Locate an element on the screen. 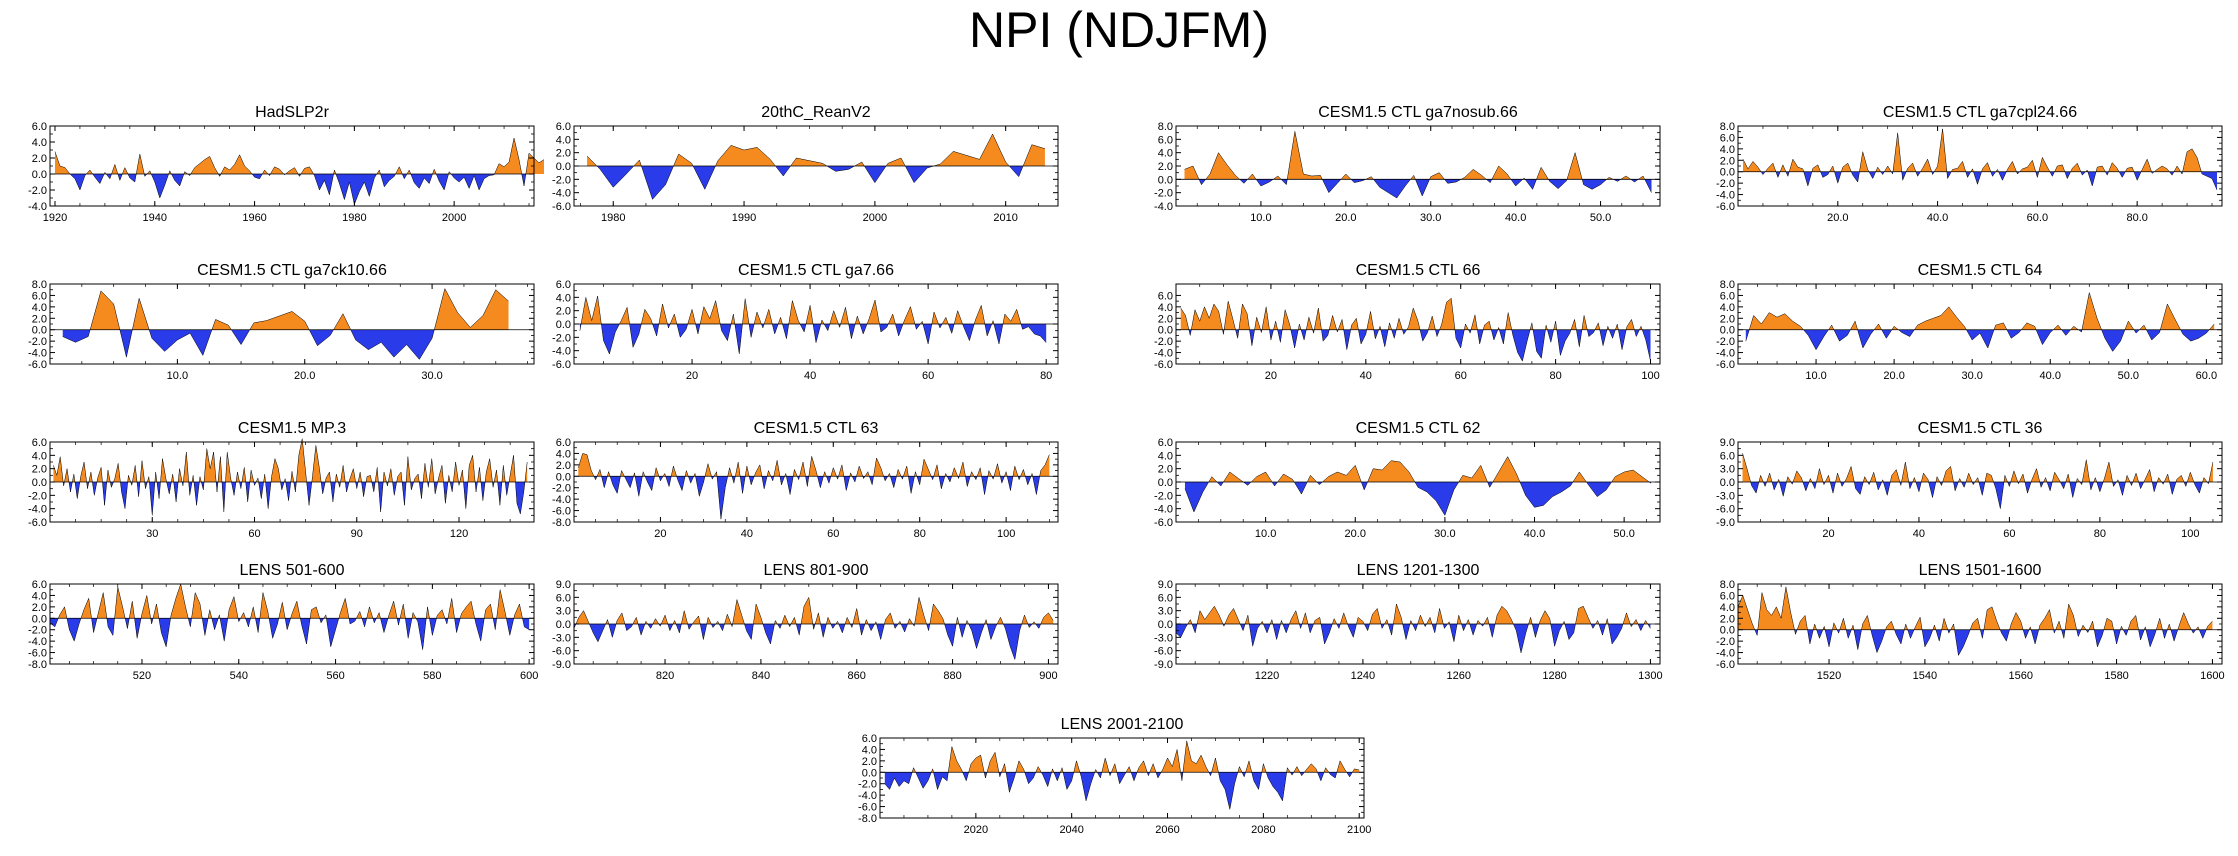 This screenshot has width=2238, height=856. x-tick-label: 820 is located at coordinates (665, 676).